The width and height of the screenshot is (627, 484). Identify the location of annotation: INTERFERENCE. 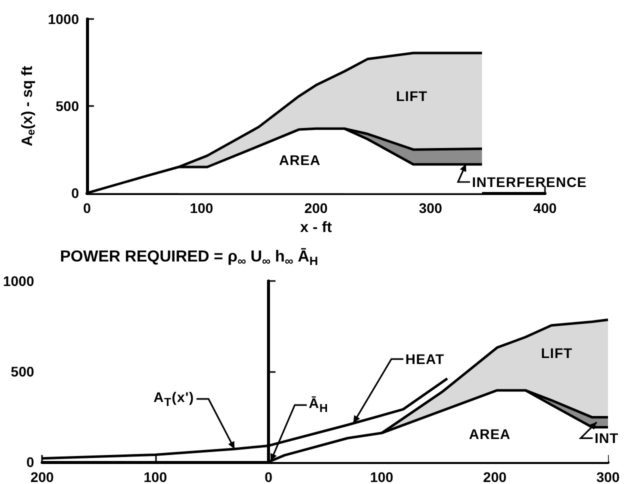
(529, 182).